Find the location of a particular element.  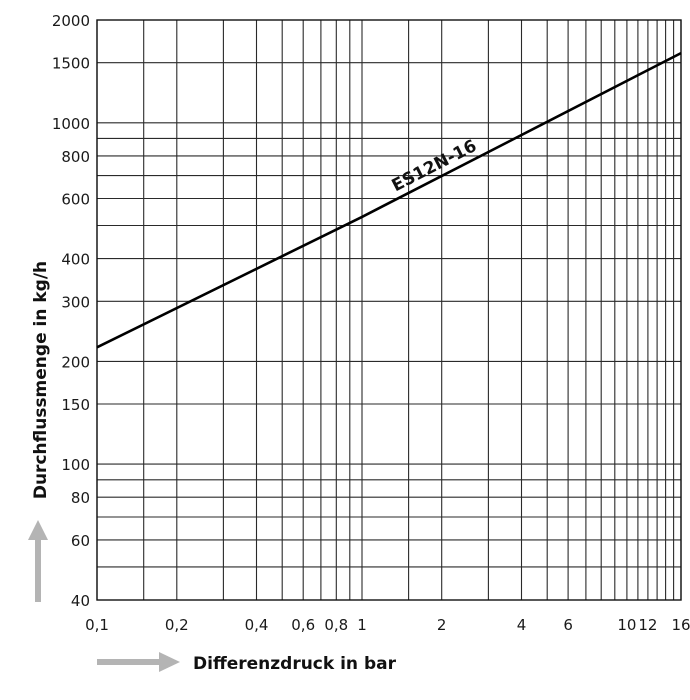

x-tick-label: 6 is located at coordinates (568, 625).